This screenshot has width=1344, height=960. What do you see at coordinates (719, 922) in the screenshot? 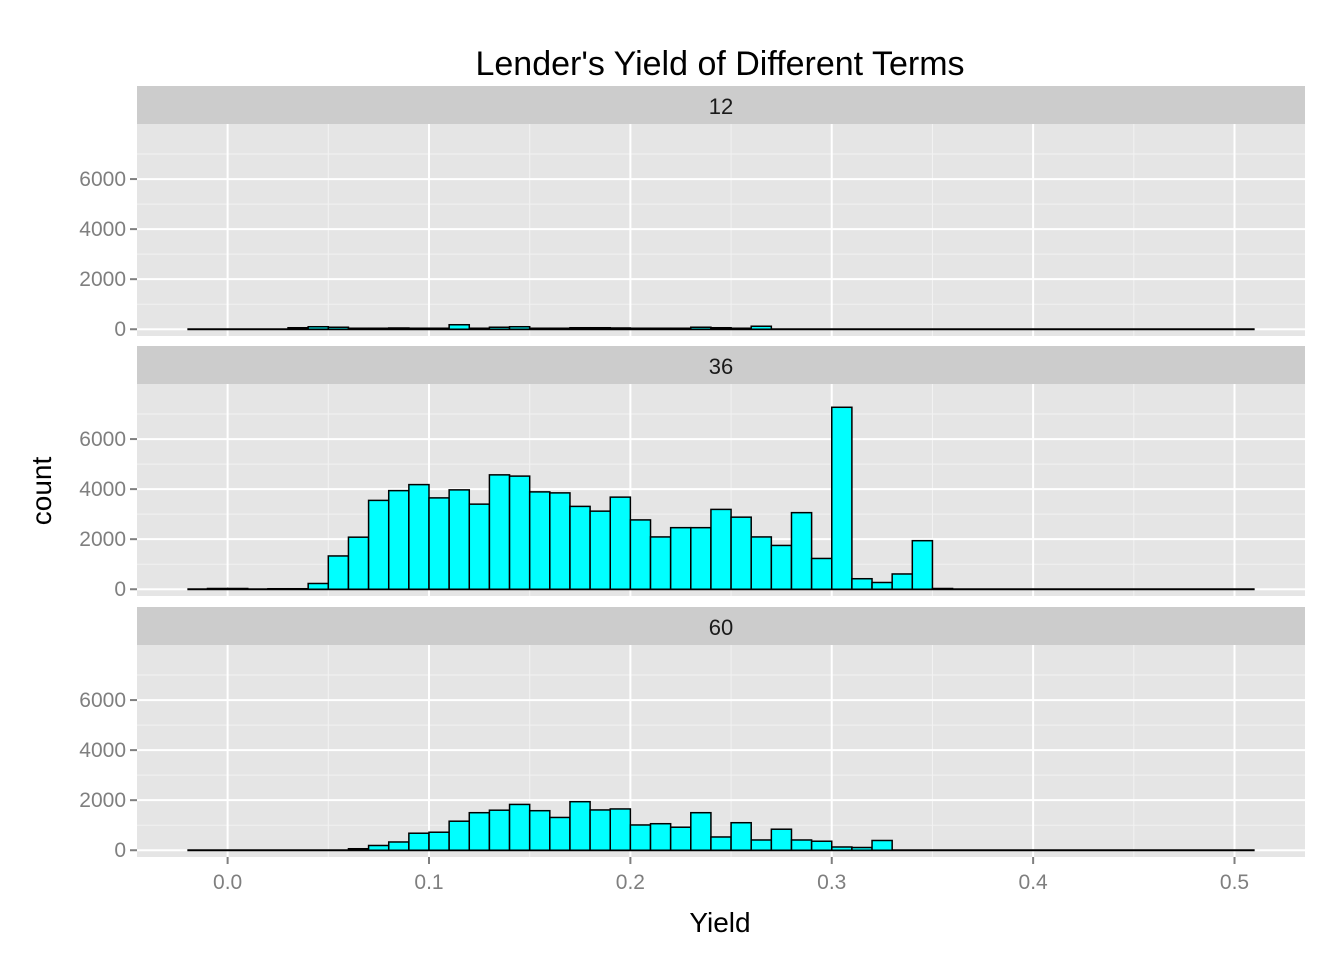
I see `x-axis-title: Yield` at bounding box center [719, 922].